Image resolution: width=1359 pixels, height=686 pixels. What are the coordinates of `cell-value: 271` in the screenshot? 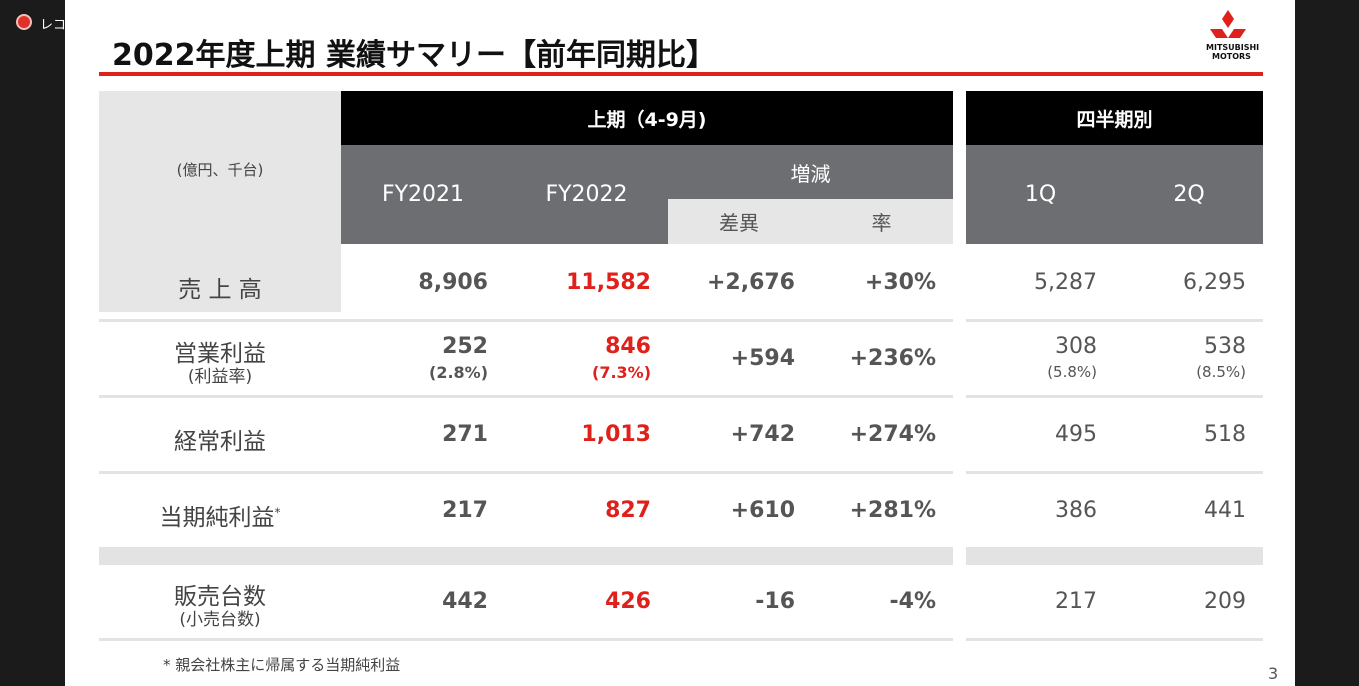 It's located at (465, 434).